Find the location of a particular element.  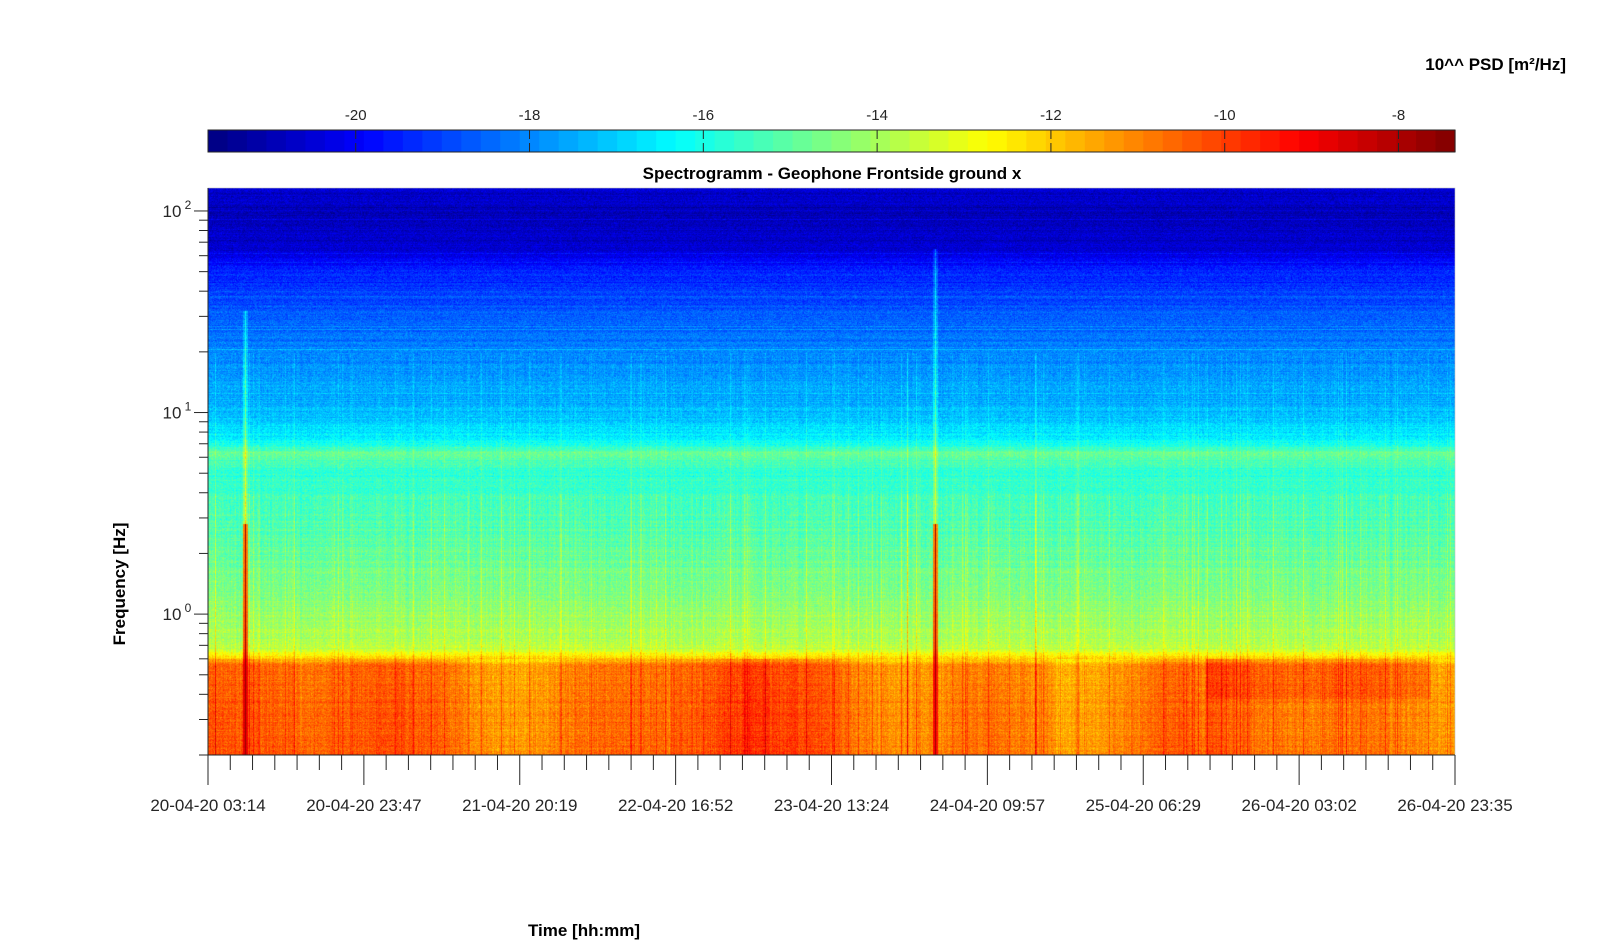

x-axis-label: Time [hh:mm] is located at coordinates (584, 930).